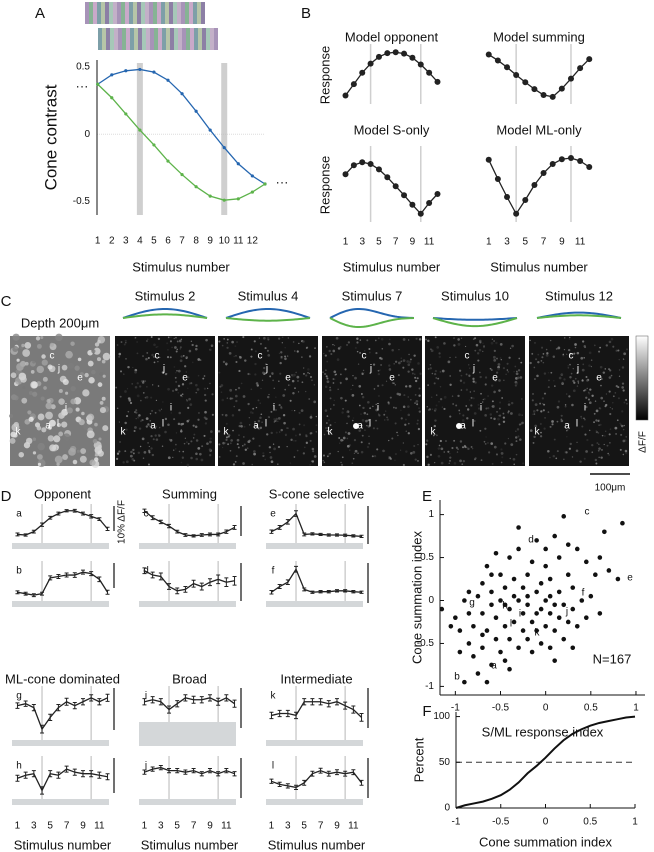 The width and height of the screenshot is (654, 852). What do you see at coordinates (370, 424) in the screenshot?
I see `cell-label: l` at bounding box center [370, 424].